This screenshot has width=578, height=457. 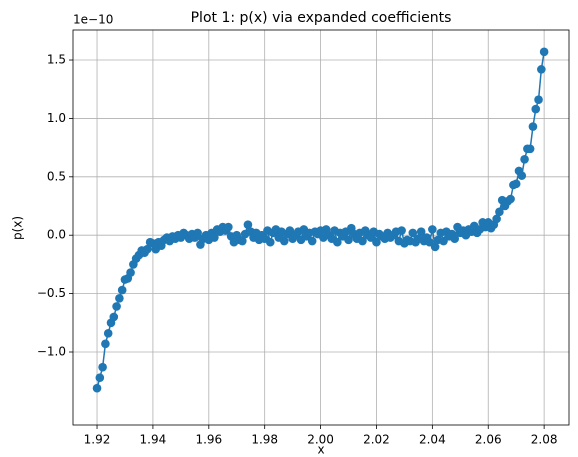 What do you see at coordinates (56, 176) in the screenshot?
I see `y-tick-label: 0.5` at bounding box center [56, 176].